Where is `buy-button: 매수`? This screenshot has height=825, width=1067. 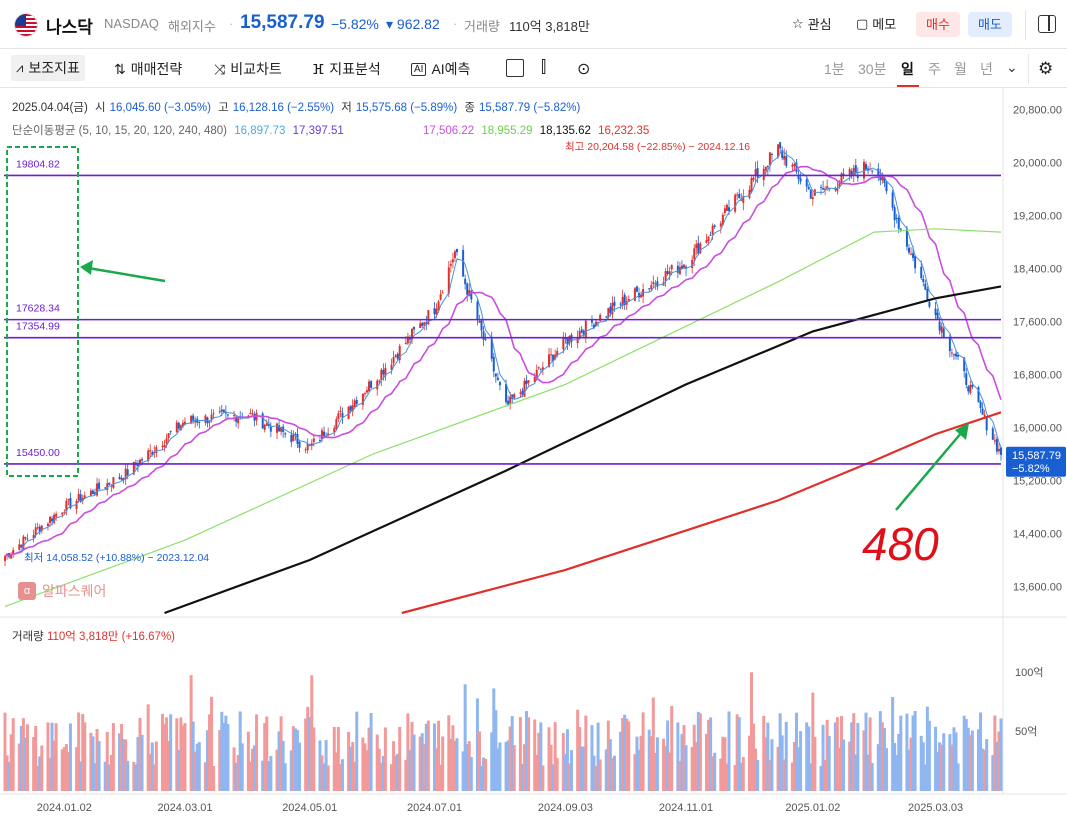 buy-button: 매수 is located at coordinates (938, 24).